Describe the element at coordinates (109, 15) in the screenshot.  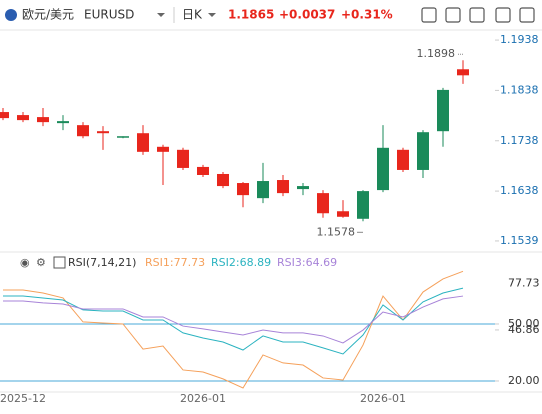
I see `symbol: EURUSD` at that location.